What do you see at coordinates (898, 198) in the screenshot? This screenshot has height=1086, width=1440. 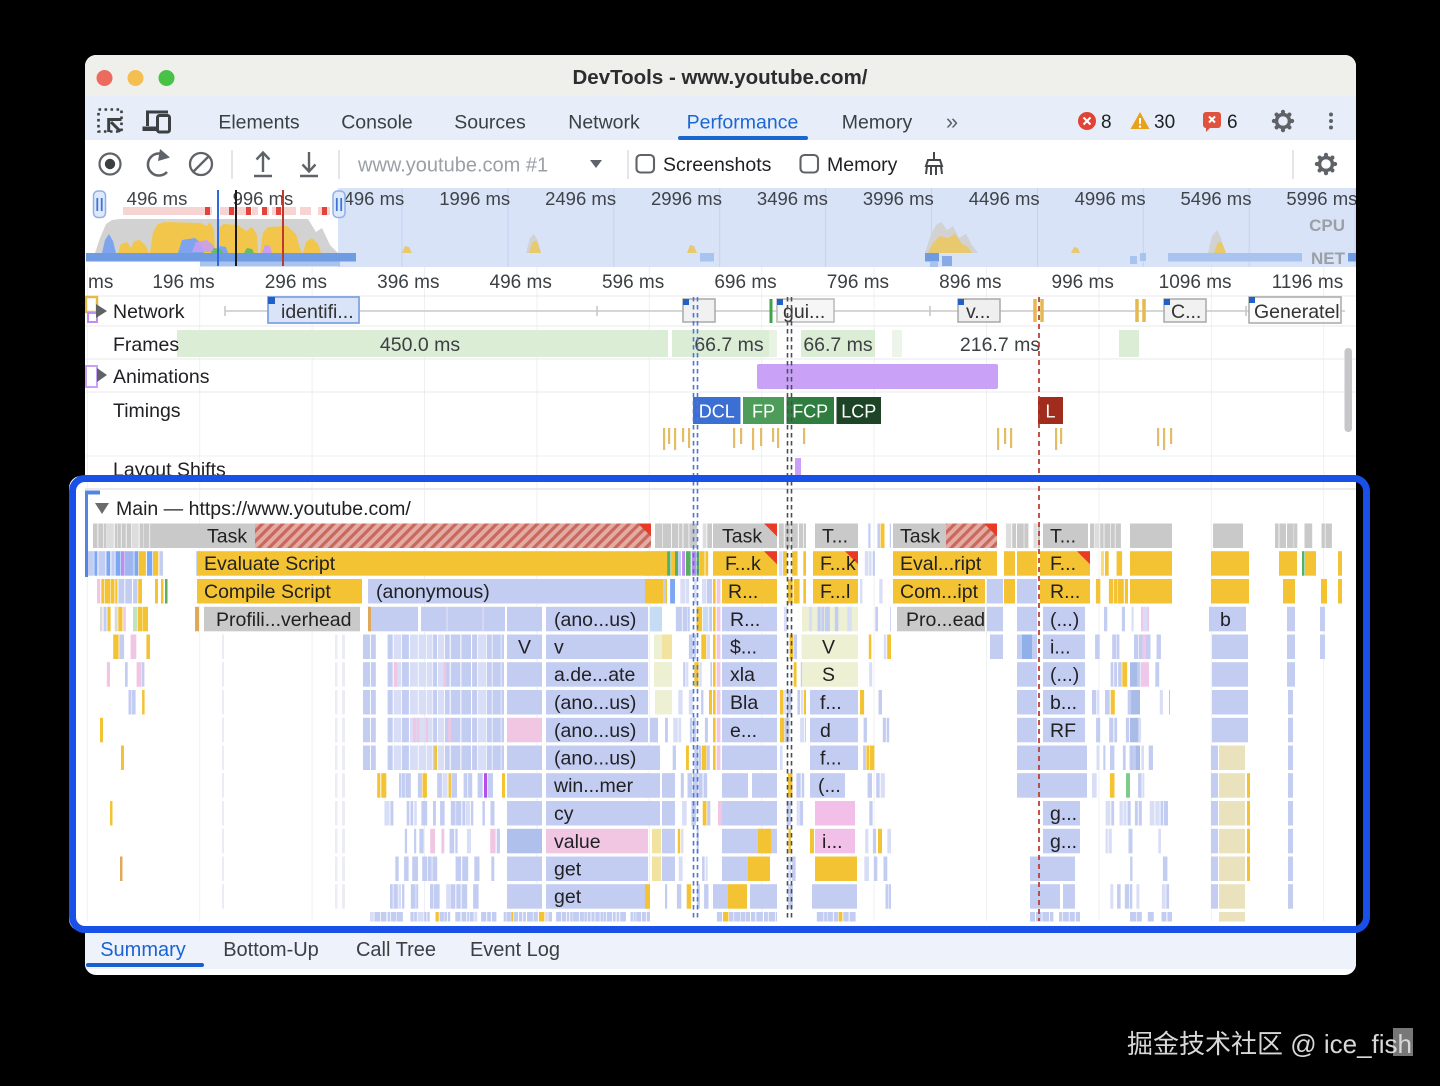 I see `svg-text: 3996 ms` at bounding box center [898, 198].